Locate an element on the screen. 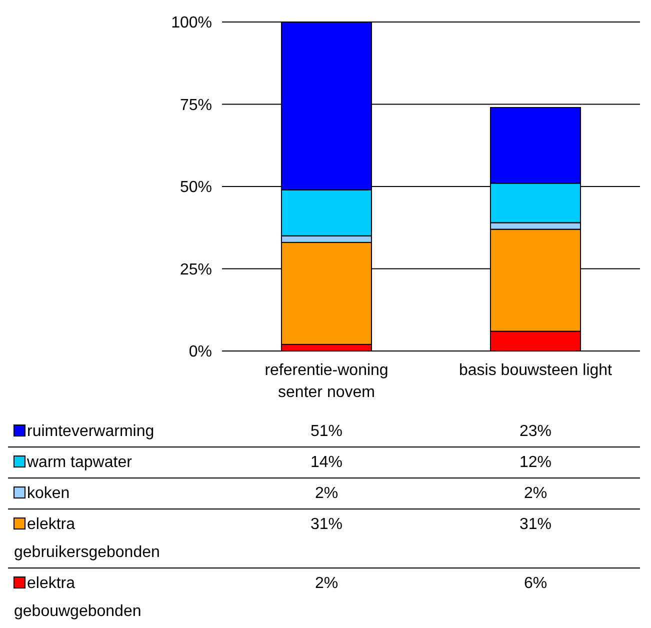  legend-label: warm tapwater is located at coordinates (79, 462).